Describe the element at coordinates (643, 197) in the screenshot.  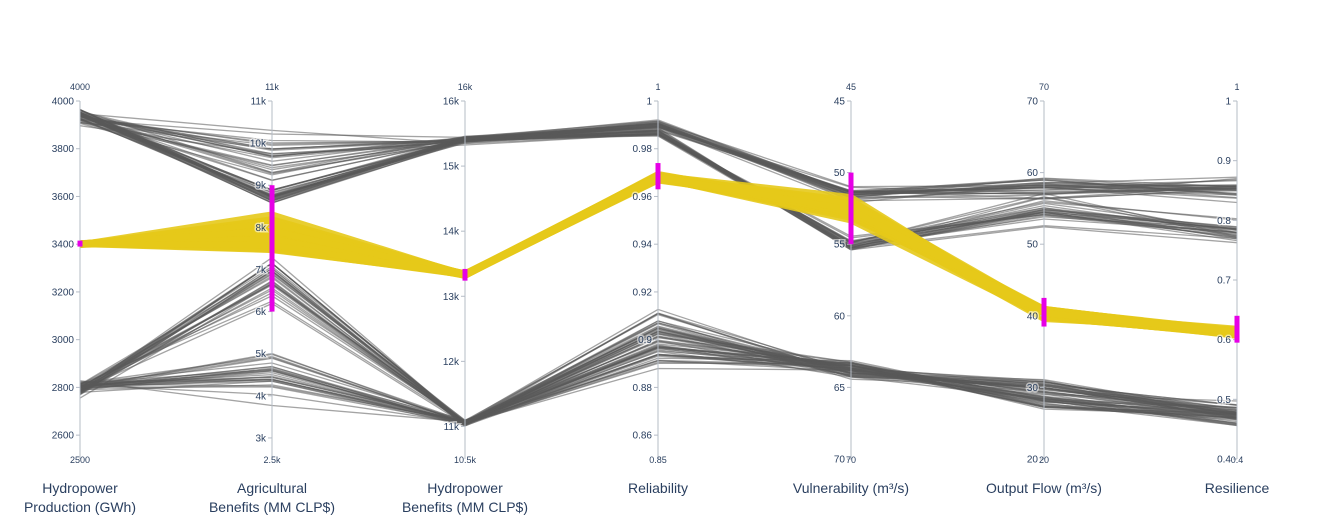
I see `tick-label: 0.96` at that location.